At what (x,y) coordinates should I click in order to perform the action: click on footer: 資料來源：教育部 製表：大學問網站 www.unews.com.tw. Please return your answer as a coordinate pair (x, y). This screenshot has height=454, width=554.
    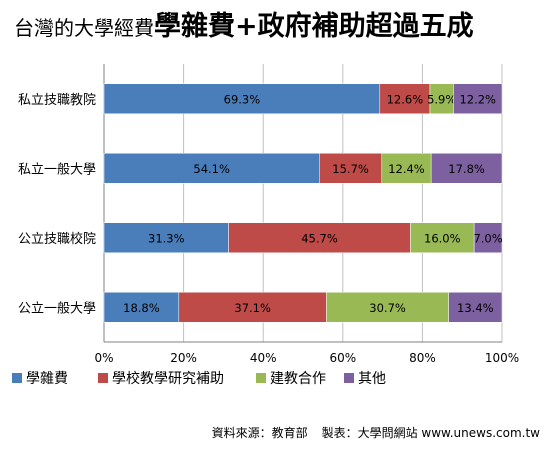
    Looking at the image, I should click on (376, 432).